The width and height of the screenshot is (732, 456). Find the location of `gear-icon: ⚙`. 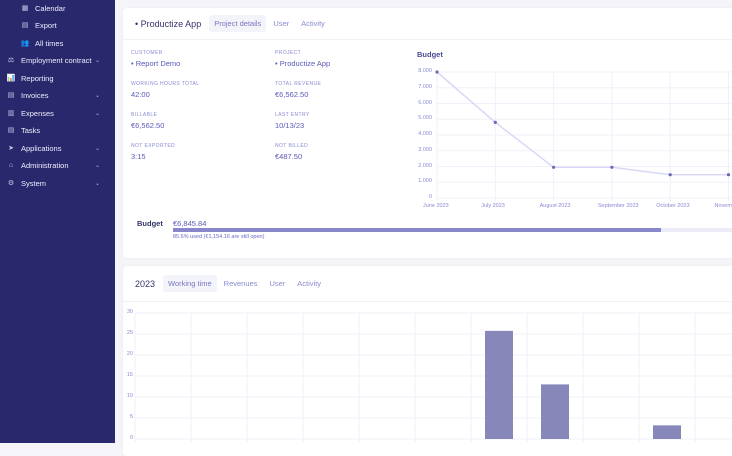

gear-icon: ⚙ is located at coordinates (11, 183).